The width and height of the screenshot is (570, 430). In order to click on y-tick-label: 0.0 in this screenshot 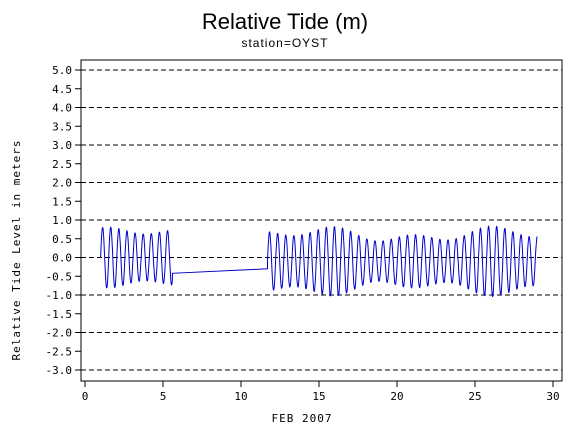, I will do `click(62, 258)`.